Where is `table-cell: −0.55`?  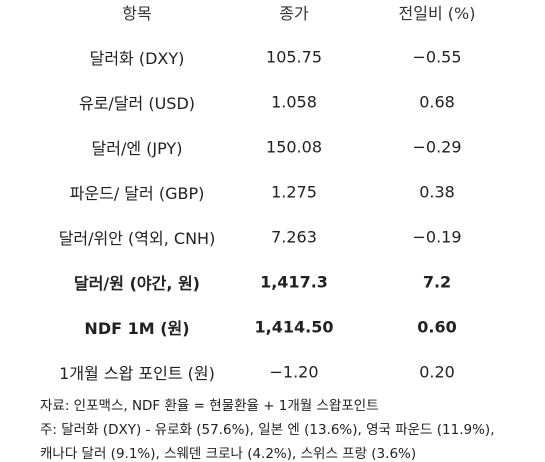
table-cell: −0.55 is located at coordinates (437, 57).